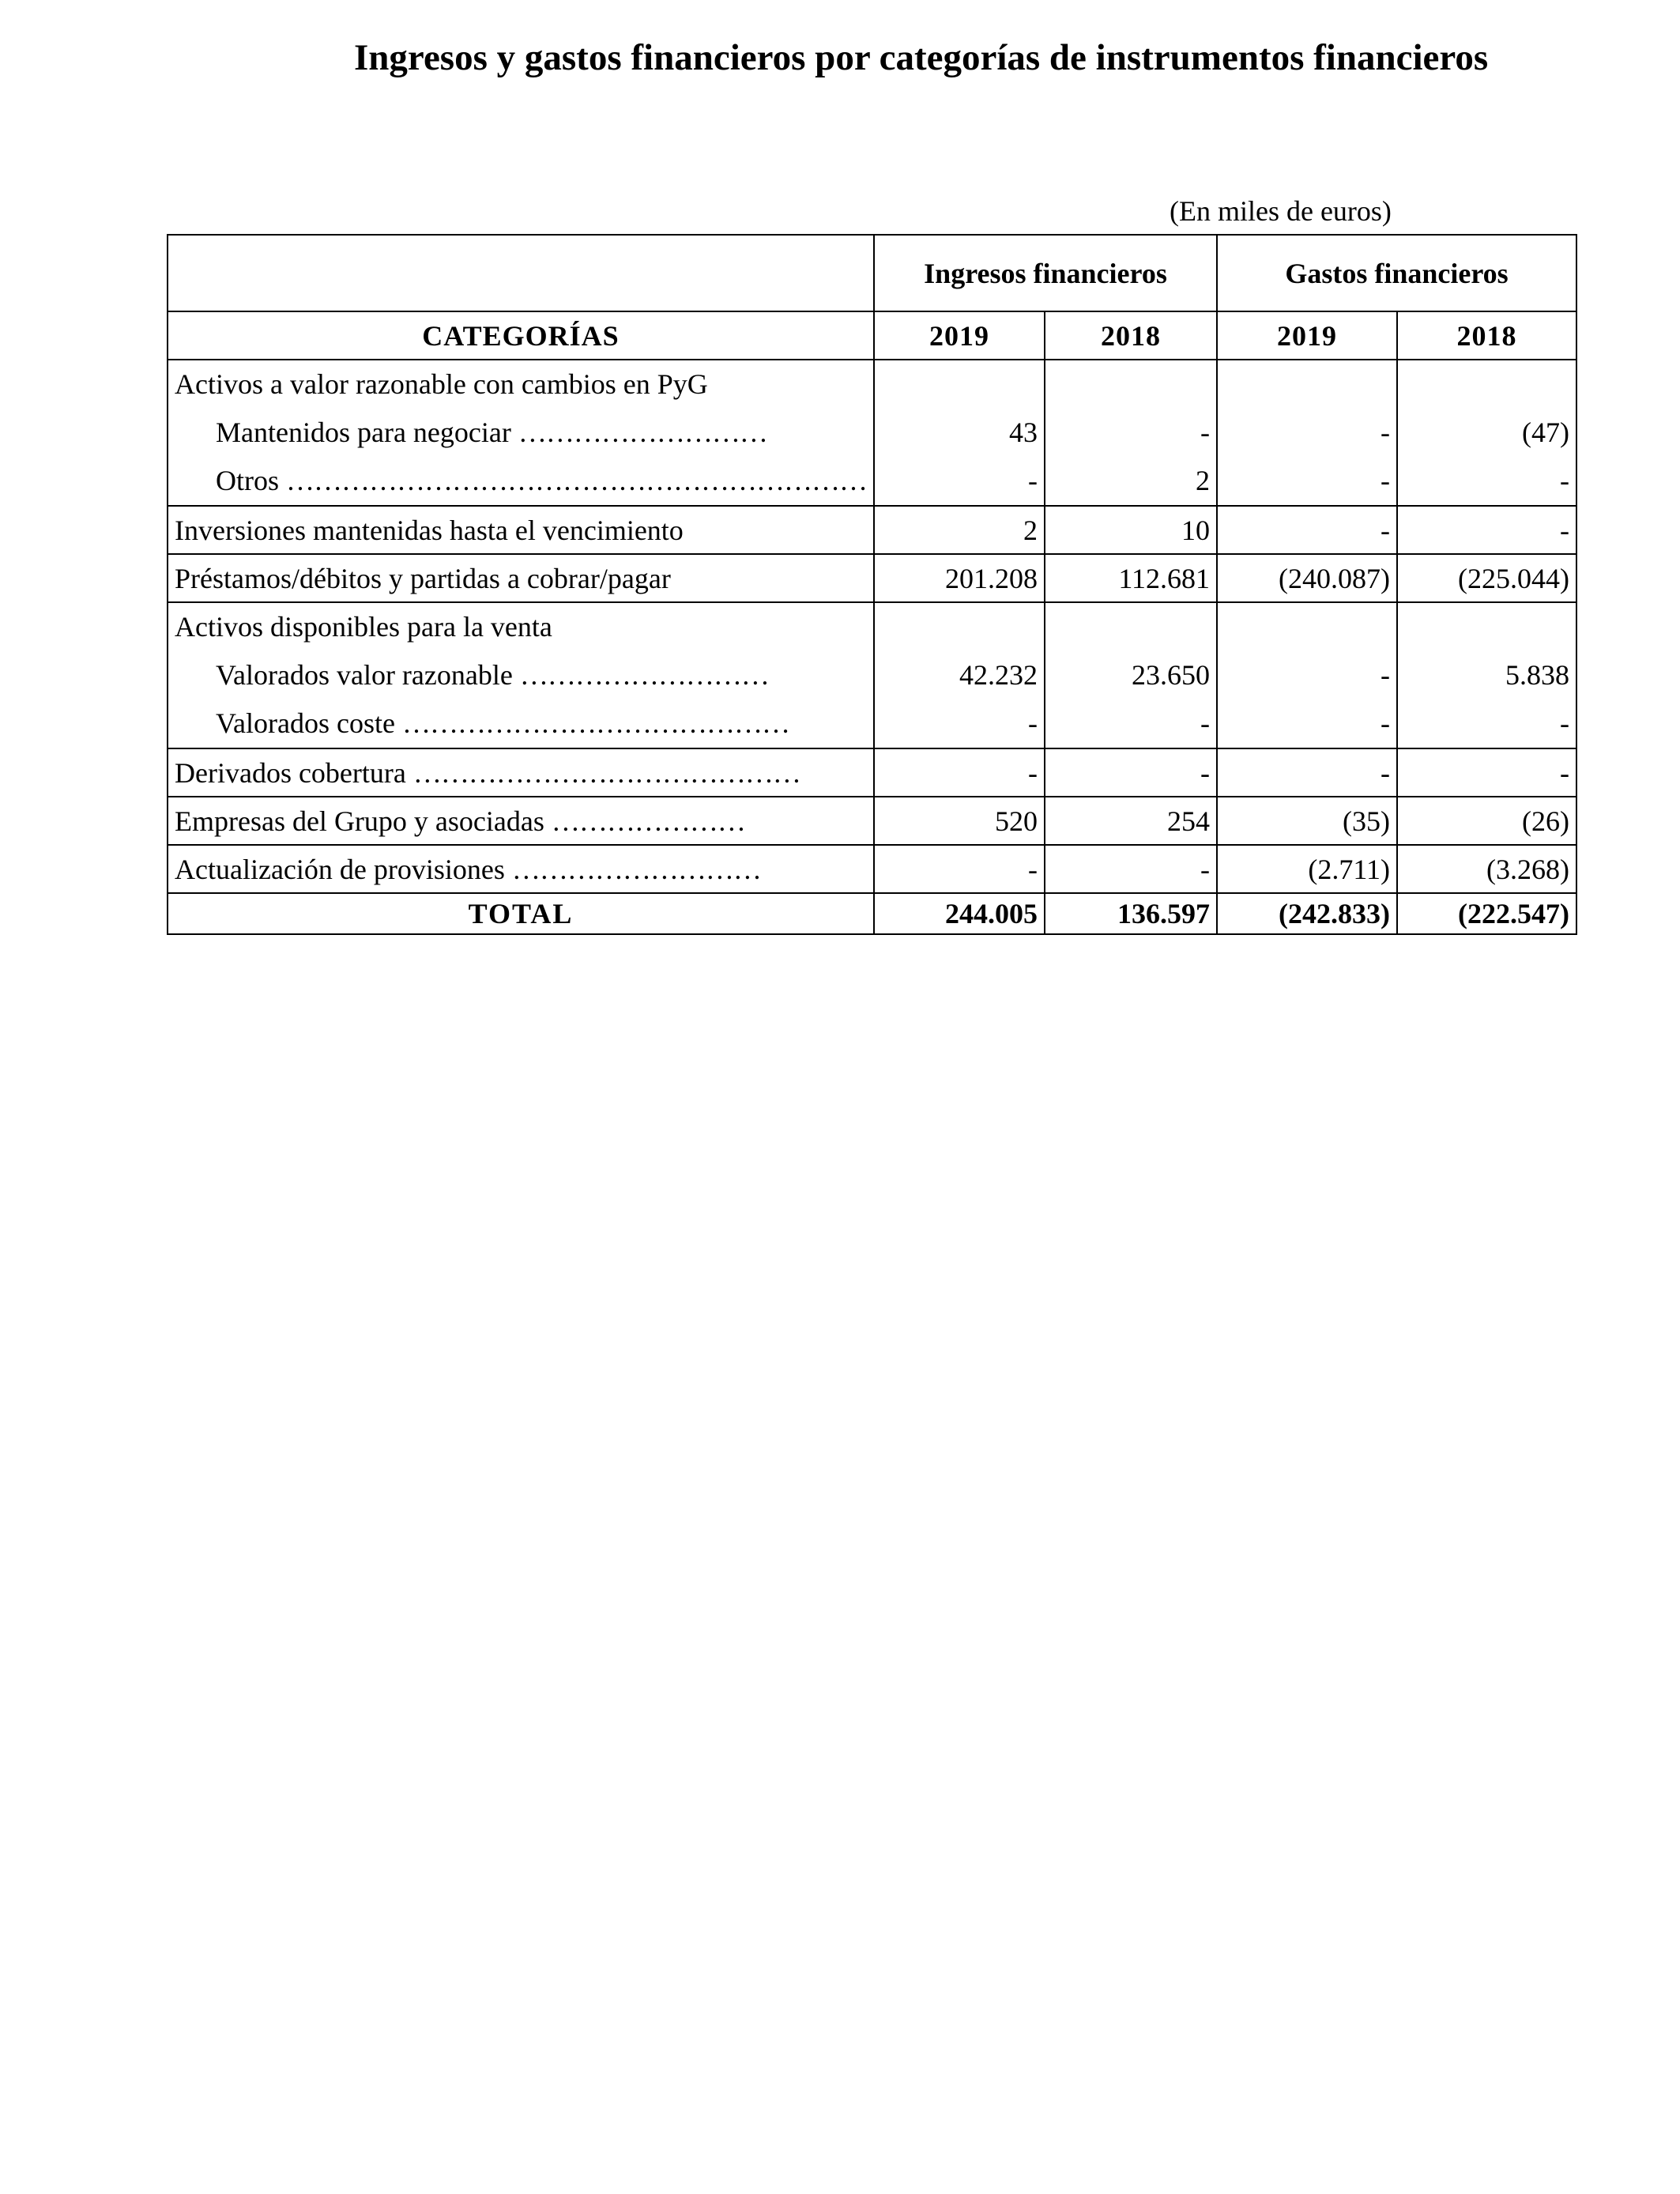 Image resolution: width=1680 pixels, height=2194 pixels. What do you see at coordinates (959, 433) in the screenshot?
I see `value-cell: 43 -` at bounding box center [959, 433].